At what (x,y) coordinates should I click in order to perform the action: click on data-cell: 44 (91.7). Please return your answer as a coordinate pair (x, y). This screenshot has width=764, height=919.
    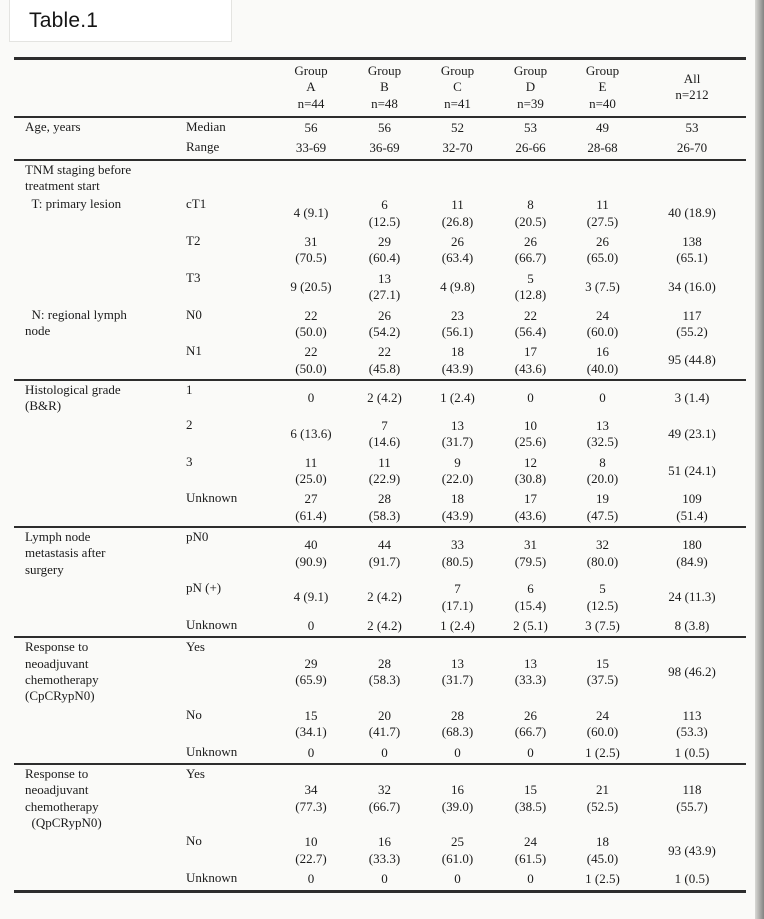
    Looking at the image, I should click on (384, 553).